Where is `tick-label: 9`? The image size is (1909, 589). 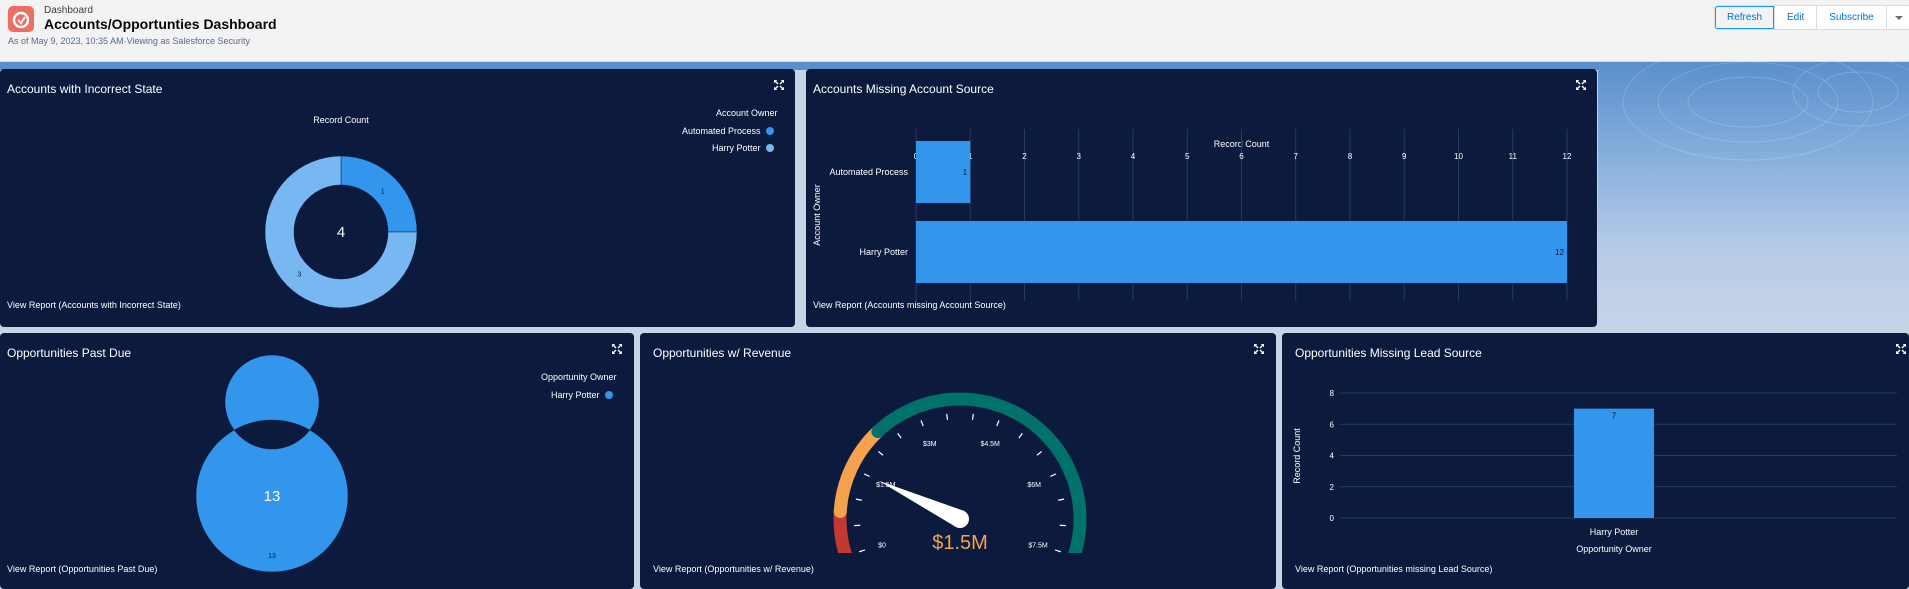
tick-label: 9 is located at coordinates (1404, 156).